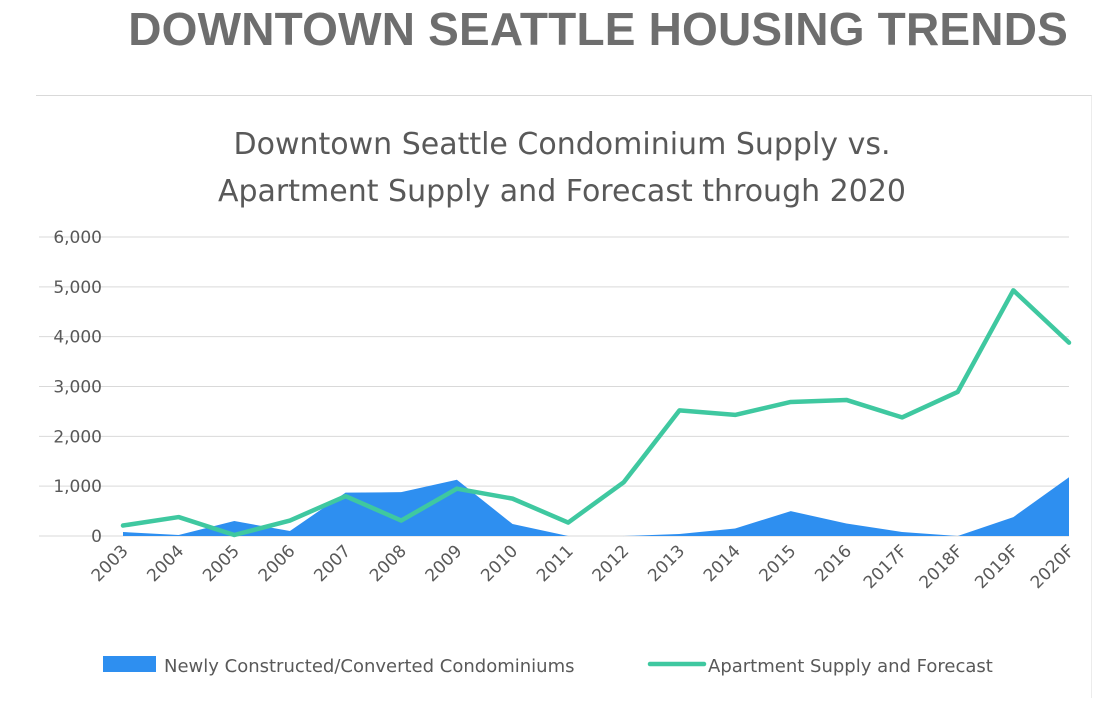 The width and height of the screenshot is (1111, 717). What do you see at coordinates (561, 144) in the screenshot?
I see `chart-title-line-1: Downtown Seattle Condominium Supply vs.` at bounding box center [561, 144].